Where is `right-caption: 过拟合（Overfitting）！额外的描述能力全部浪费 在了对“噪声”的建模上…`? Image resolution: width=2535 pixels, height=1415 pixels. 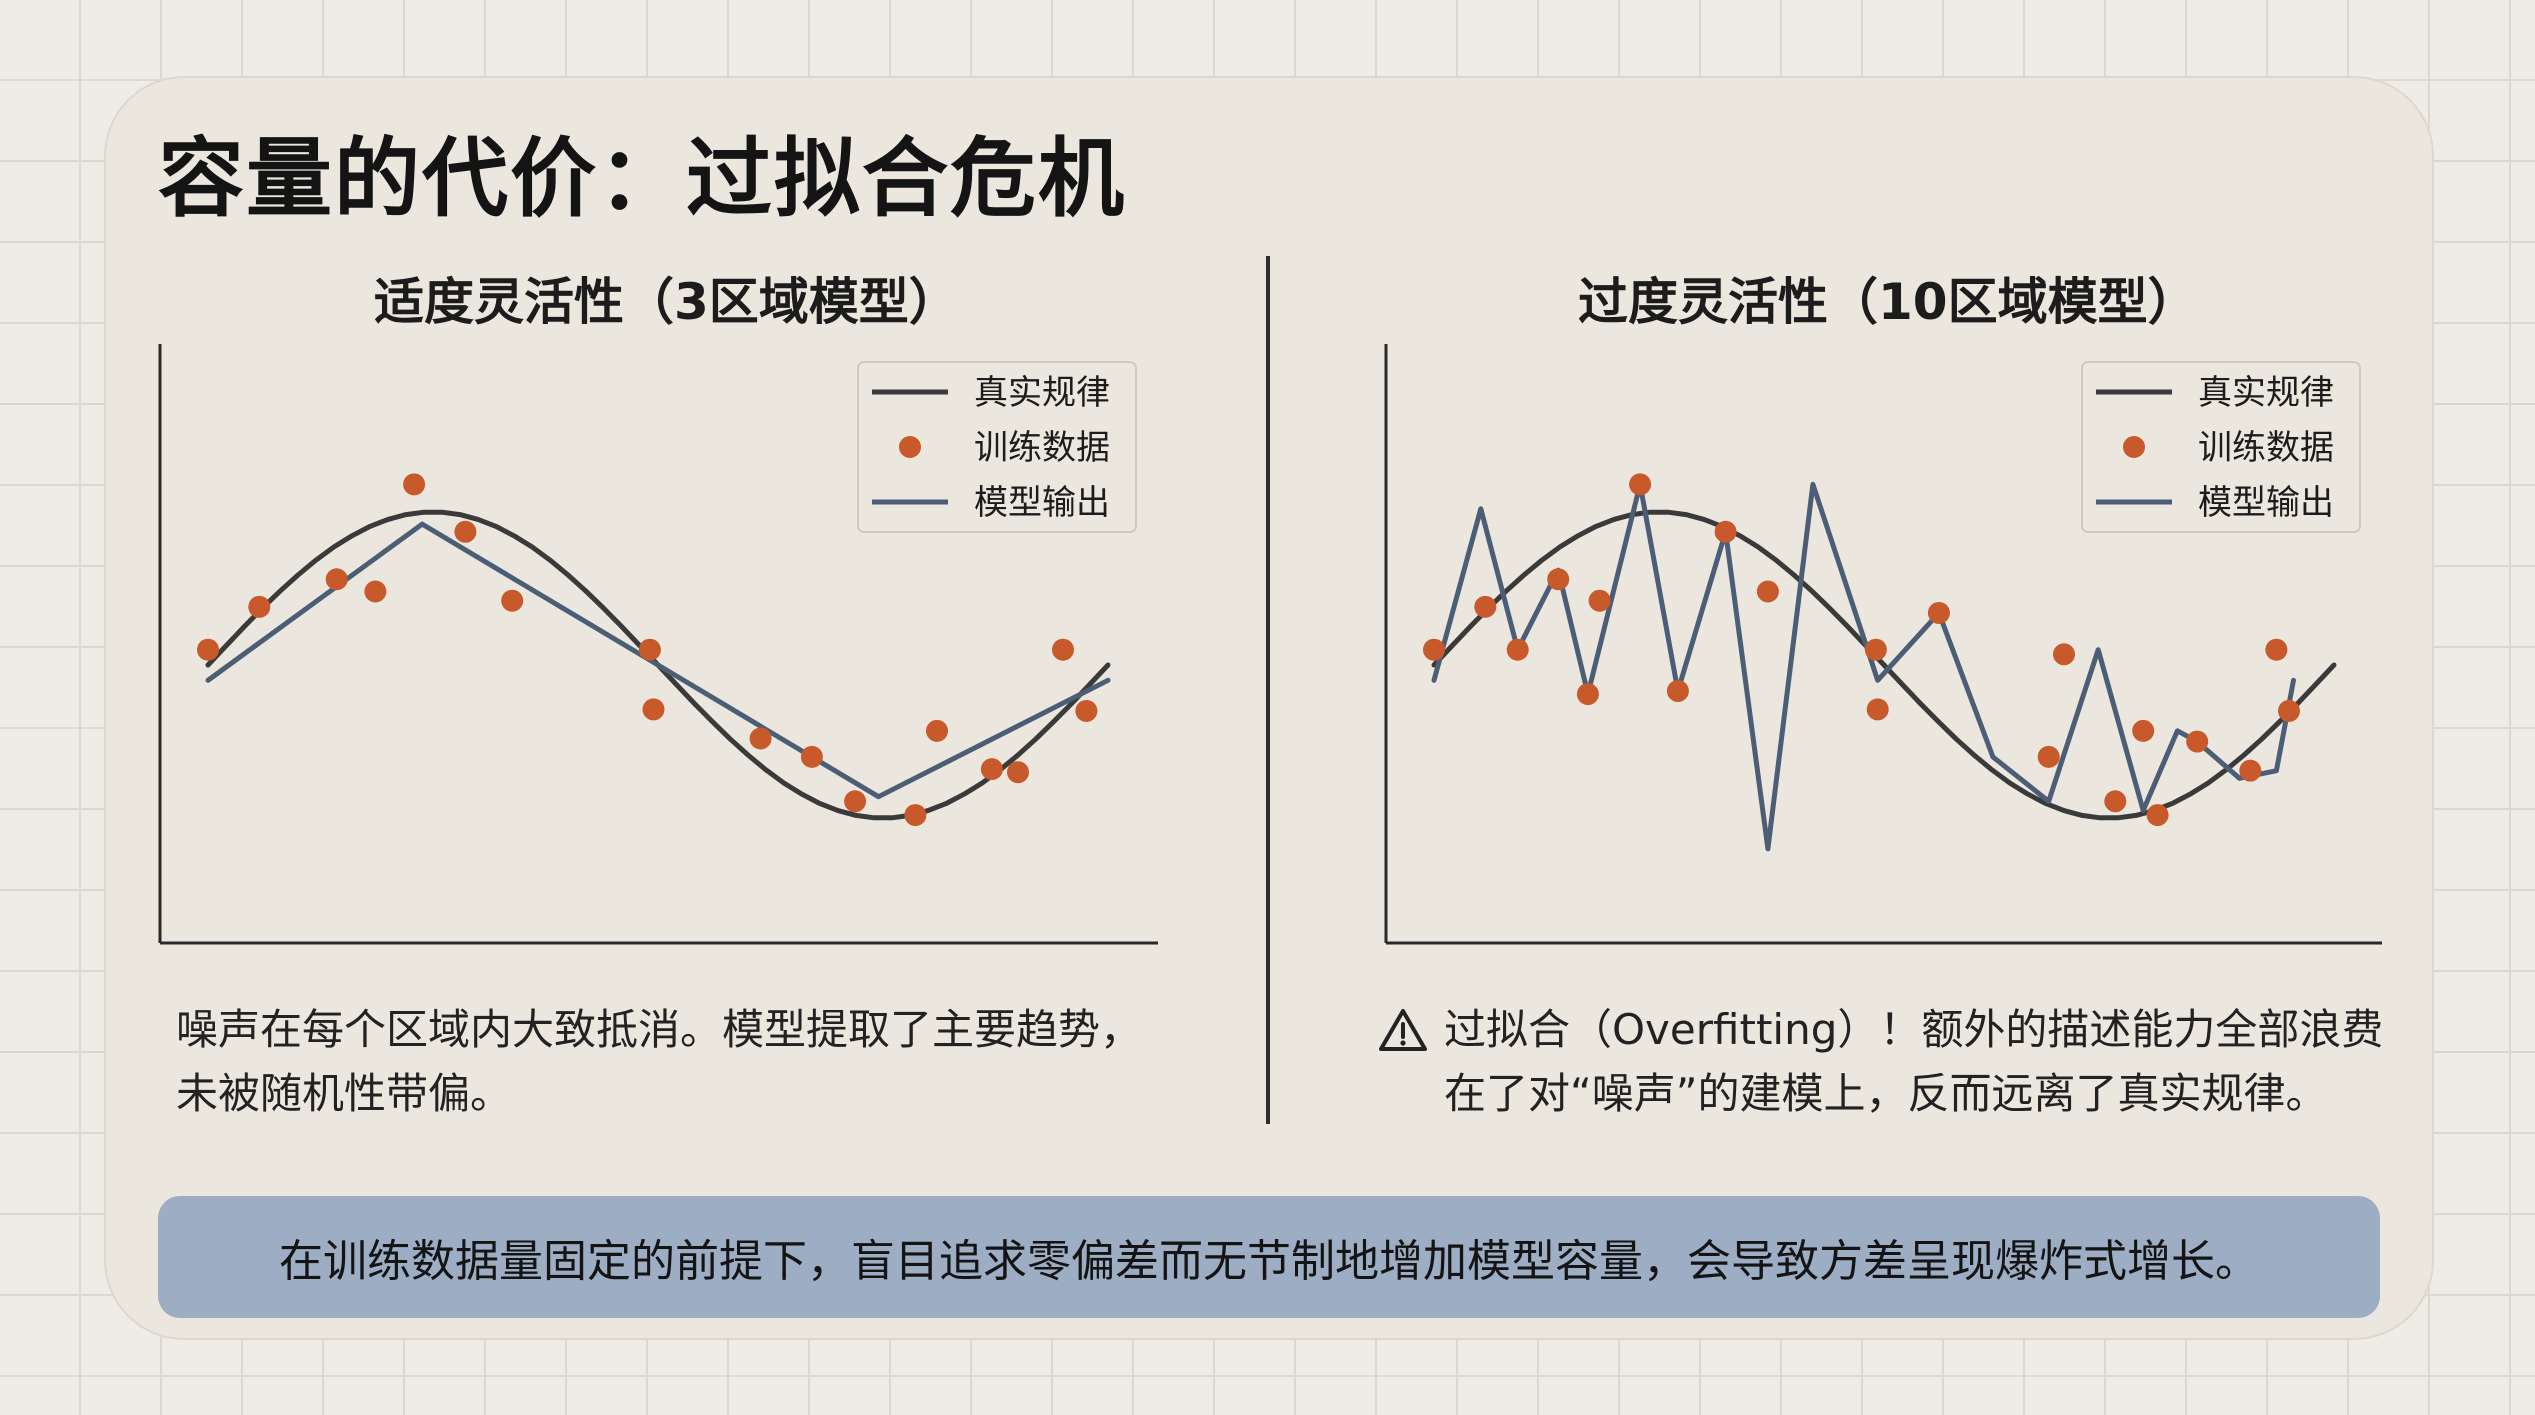
right-caption: 过拟合（Overfitting）！额外的描述能力全部浪费 在了对“噪声”的建模上… is located at coordinates (1880, 1062).